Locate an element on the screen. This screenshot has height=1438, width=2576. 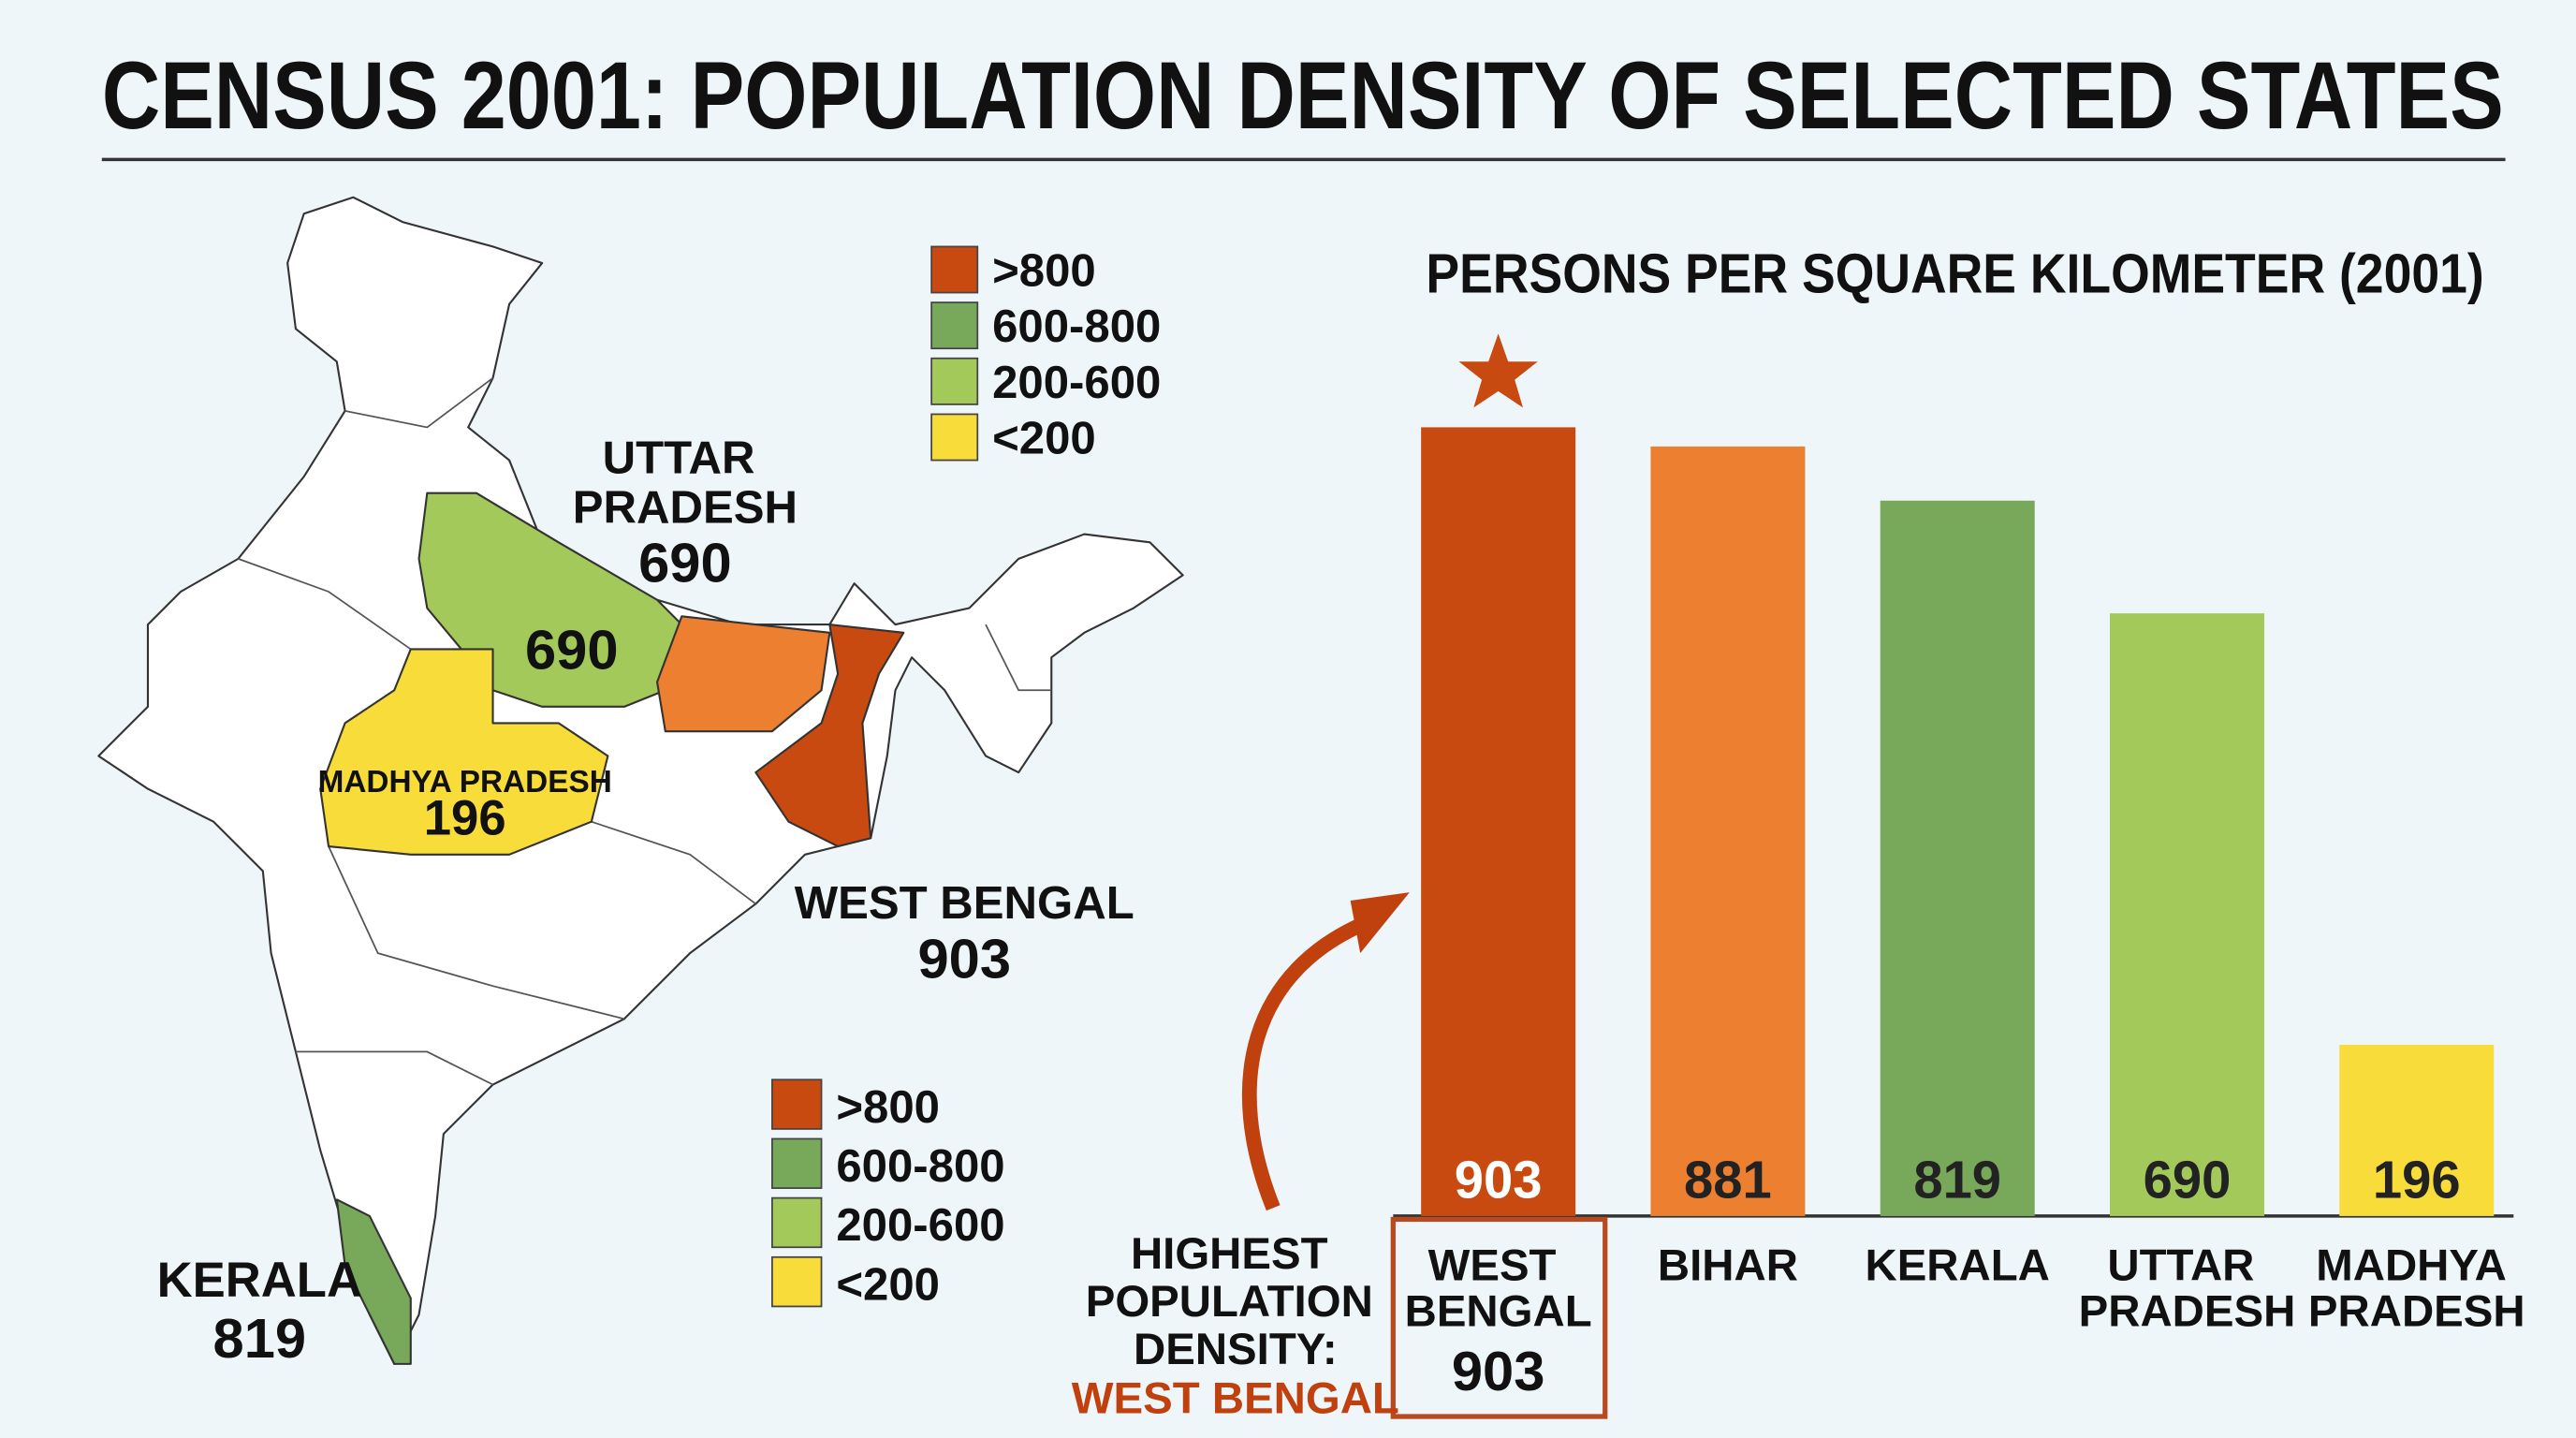
annotation-highlight: WEST BENGAL is located at coordinates (1235, 1399).